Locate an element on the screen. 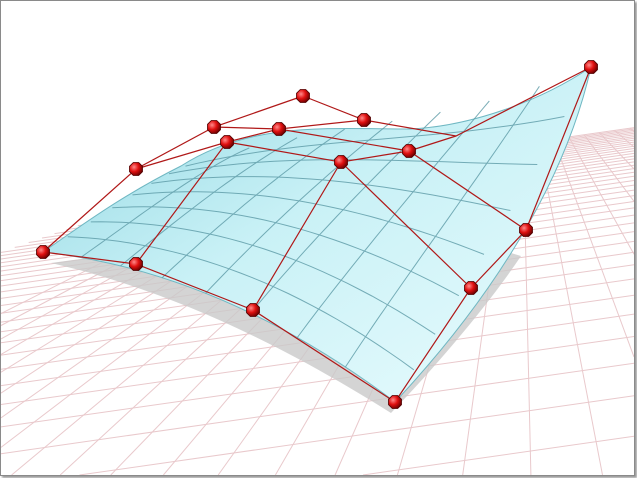 This screenshot has height=478, width=637. isoparm-v is located at coordinates (299, 207).